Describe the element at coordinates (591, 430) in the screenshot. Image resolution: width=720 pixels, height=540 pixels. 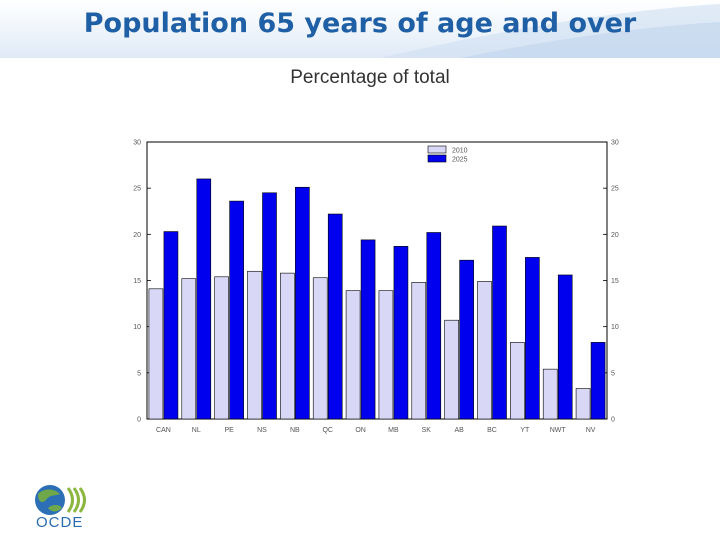
I see `x-tick-label-NV: NV` at that location.